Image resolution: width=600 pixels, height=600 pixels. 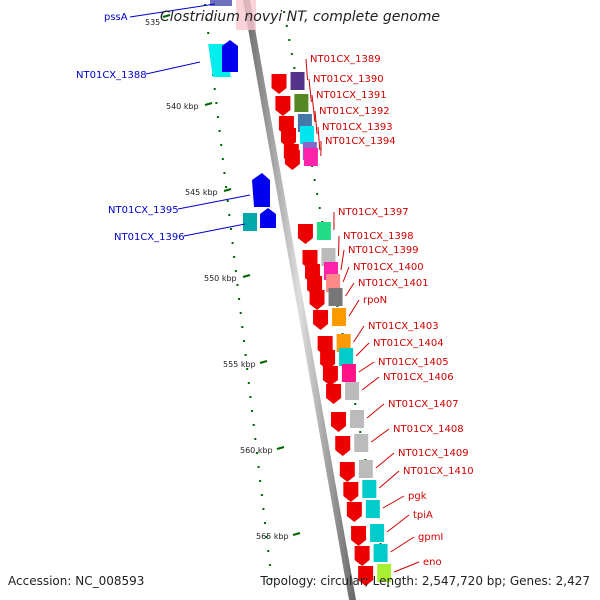 I want to click on gene-label: NT01CX_1407, so click(x=423, y=404).